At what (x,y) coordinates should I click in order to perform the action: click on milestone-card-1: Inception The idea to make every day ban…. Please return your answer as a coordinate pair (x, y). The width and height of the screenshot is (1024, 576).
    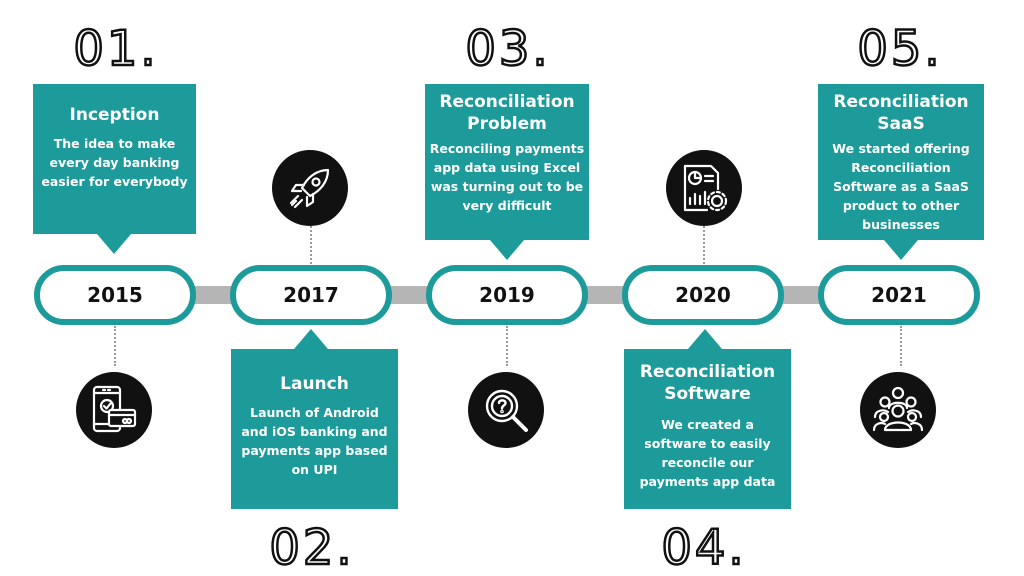
    Looking at the image, I should click on (114, 159).